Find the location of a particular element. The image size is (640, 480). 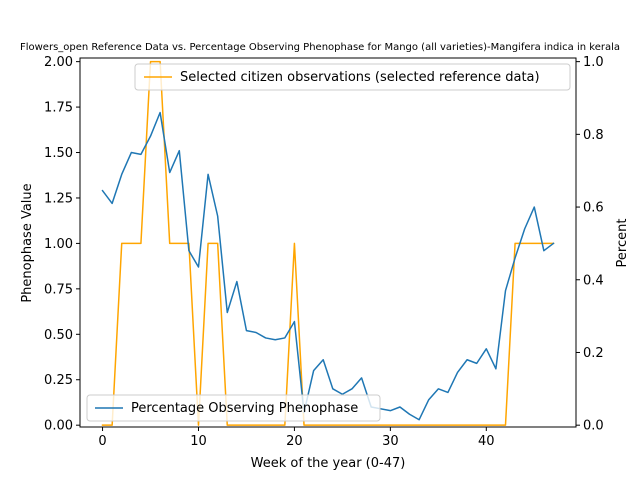

legend-percentage-label: Percentage Observing Phenophase is located at coordinates (244, 408).